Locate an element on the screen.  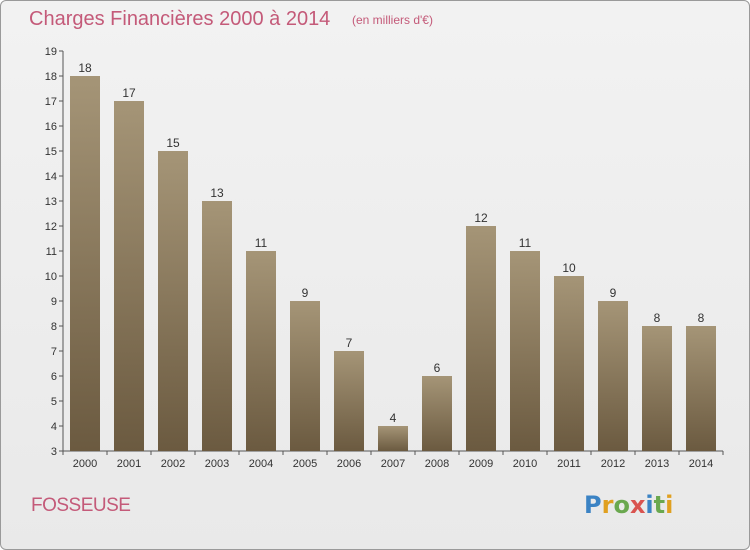
x-tick-label: 2013 is located at coordinates (657, 464).